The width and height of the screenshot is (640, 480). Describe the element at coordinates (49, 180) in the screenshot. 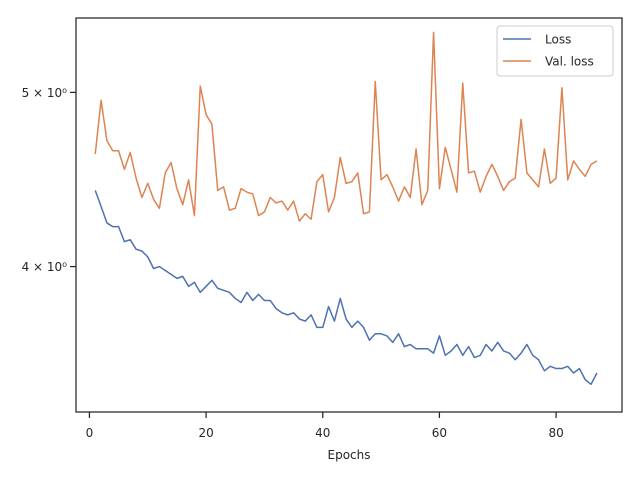

I see `y-axis-ticks: 4 × 10⁰ 5 × 10⁰` at that location.